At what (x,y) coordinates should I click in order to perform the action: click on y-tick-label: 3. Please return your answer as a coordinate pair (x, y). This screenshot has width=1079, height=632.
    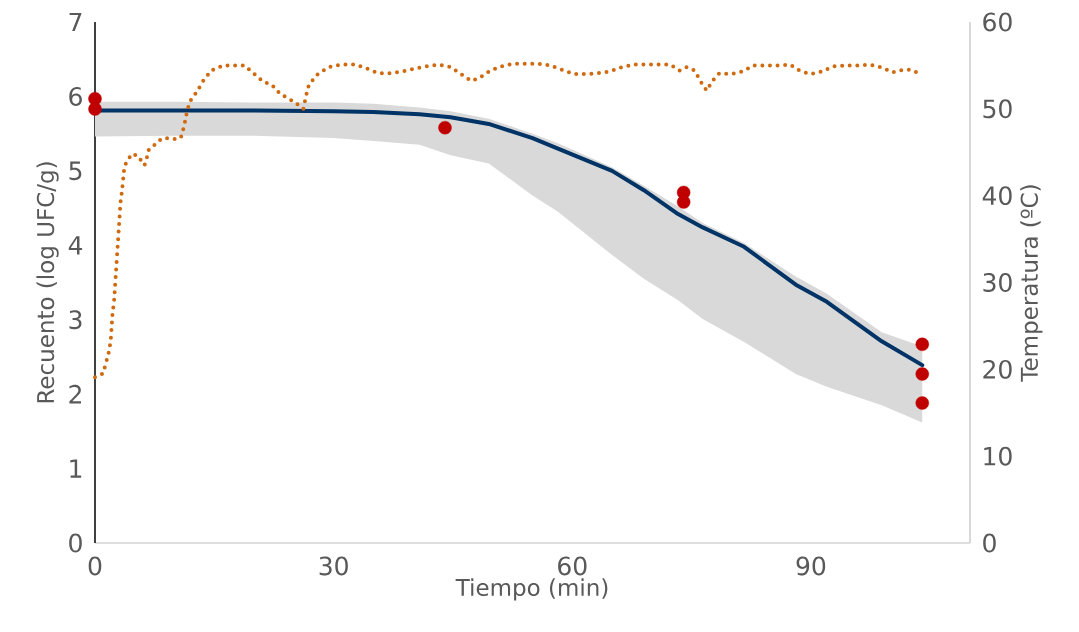
    Looking at the image, I should click on (75, 320).